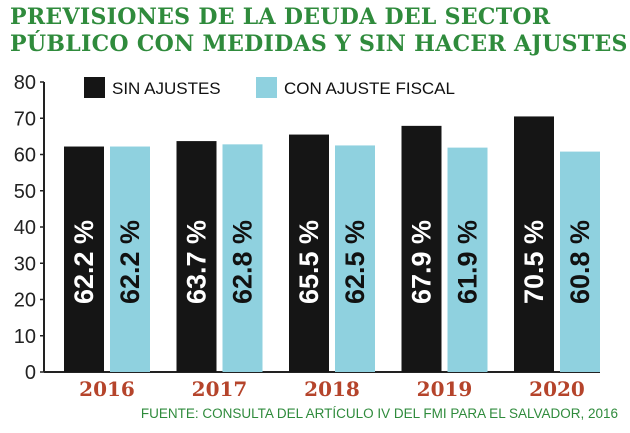 This screenshot has height=433, width=630. I want to click on bar-value-label: 65.5 %, so click(309, 262).